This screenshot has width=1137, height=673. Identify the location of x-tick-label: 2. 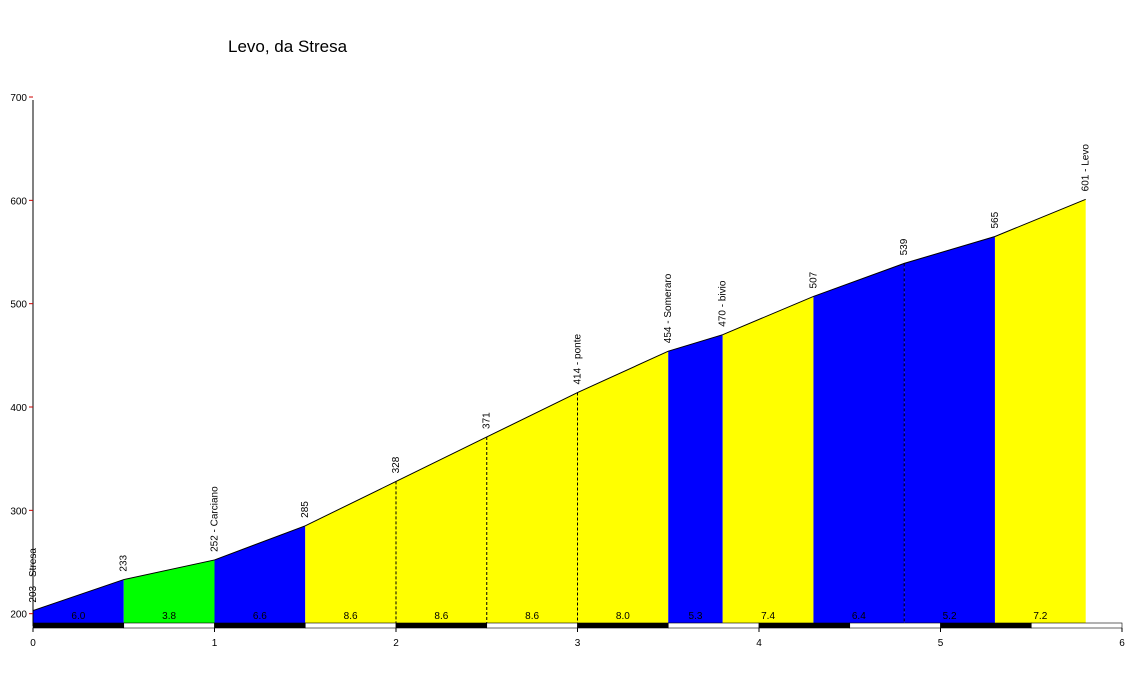
(396, 643).